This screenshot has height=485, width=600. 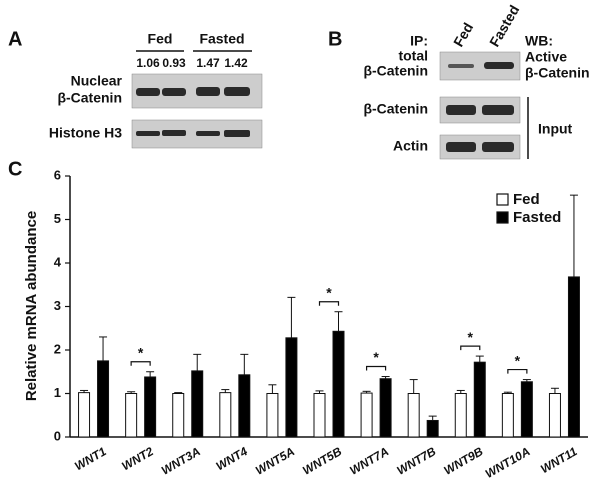 What do you see at coordinates (537, 217) in the screenshot?
I see `legend-label: Fasted` at bounding box center [537, 217].